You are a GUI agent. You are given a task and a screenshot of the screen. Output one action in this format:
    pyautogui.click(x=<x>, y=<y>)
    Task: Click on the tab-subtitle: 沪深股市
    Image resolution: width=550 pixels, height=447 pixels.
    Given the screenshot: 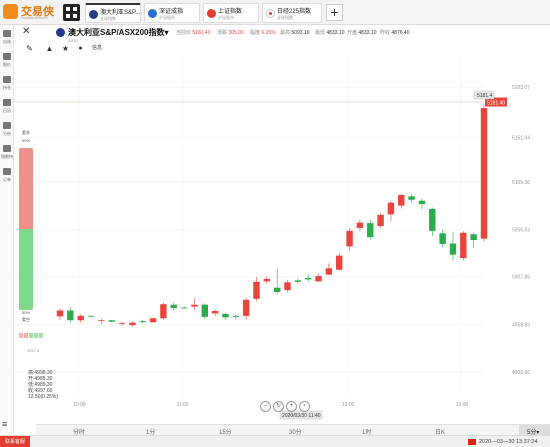 What is the action you would take?
    pyautogui.click(x=226, y=17)
    